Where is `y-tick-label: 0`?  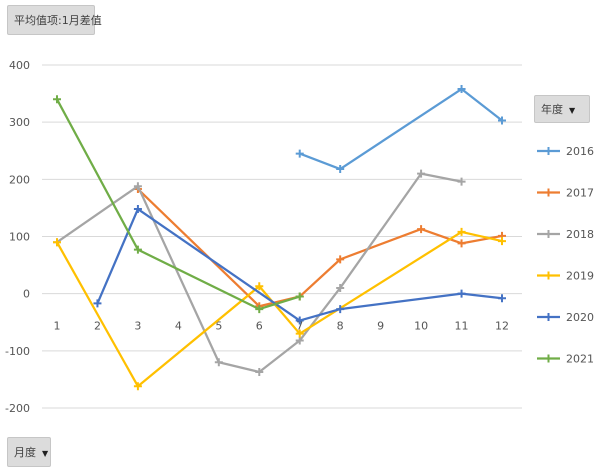
y-tick-label: 0 is located at coordinates (26, 294).